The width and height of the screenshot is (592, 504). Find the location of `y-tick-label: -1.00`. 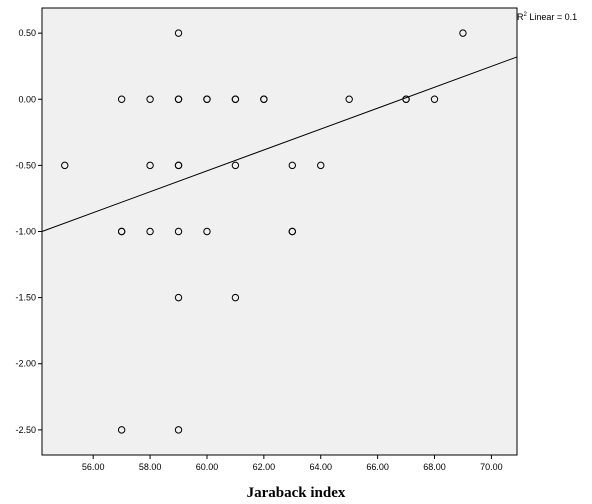

y-tick-label: -1.00 is located at coordinates (25, 232).